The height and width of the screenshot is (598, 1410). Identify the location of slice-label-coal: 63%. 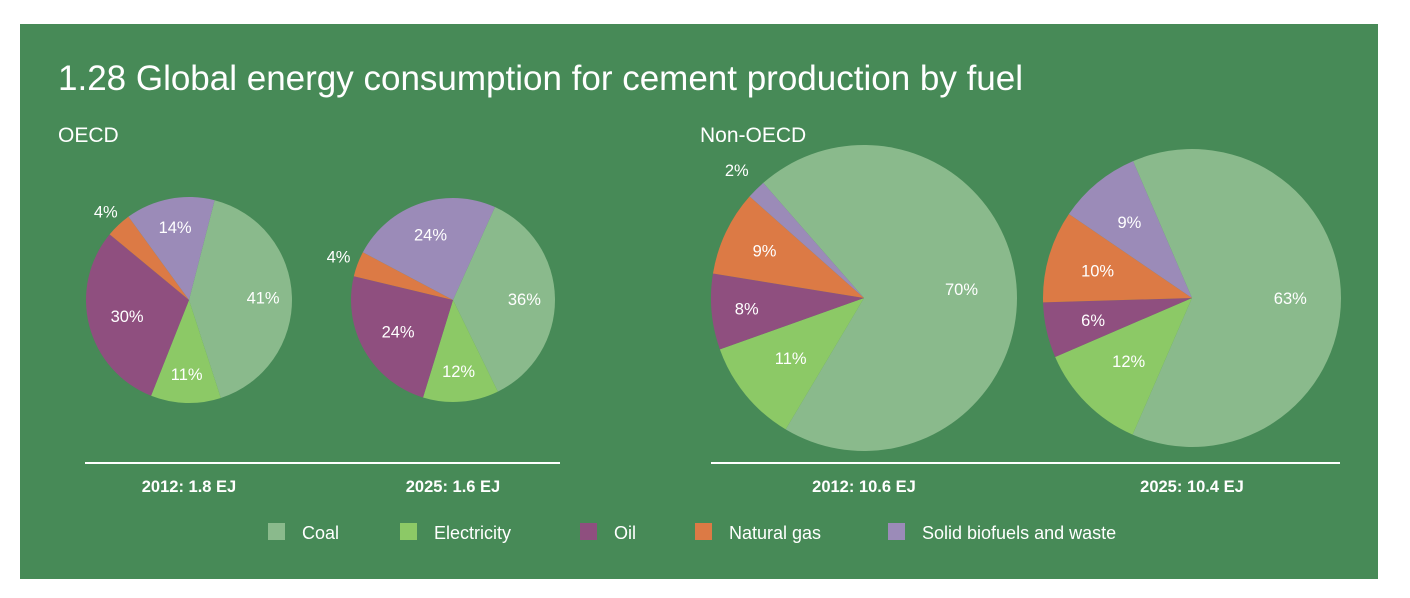
(1290, 299).